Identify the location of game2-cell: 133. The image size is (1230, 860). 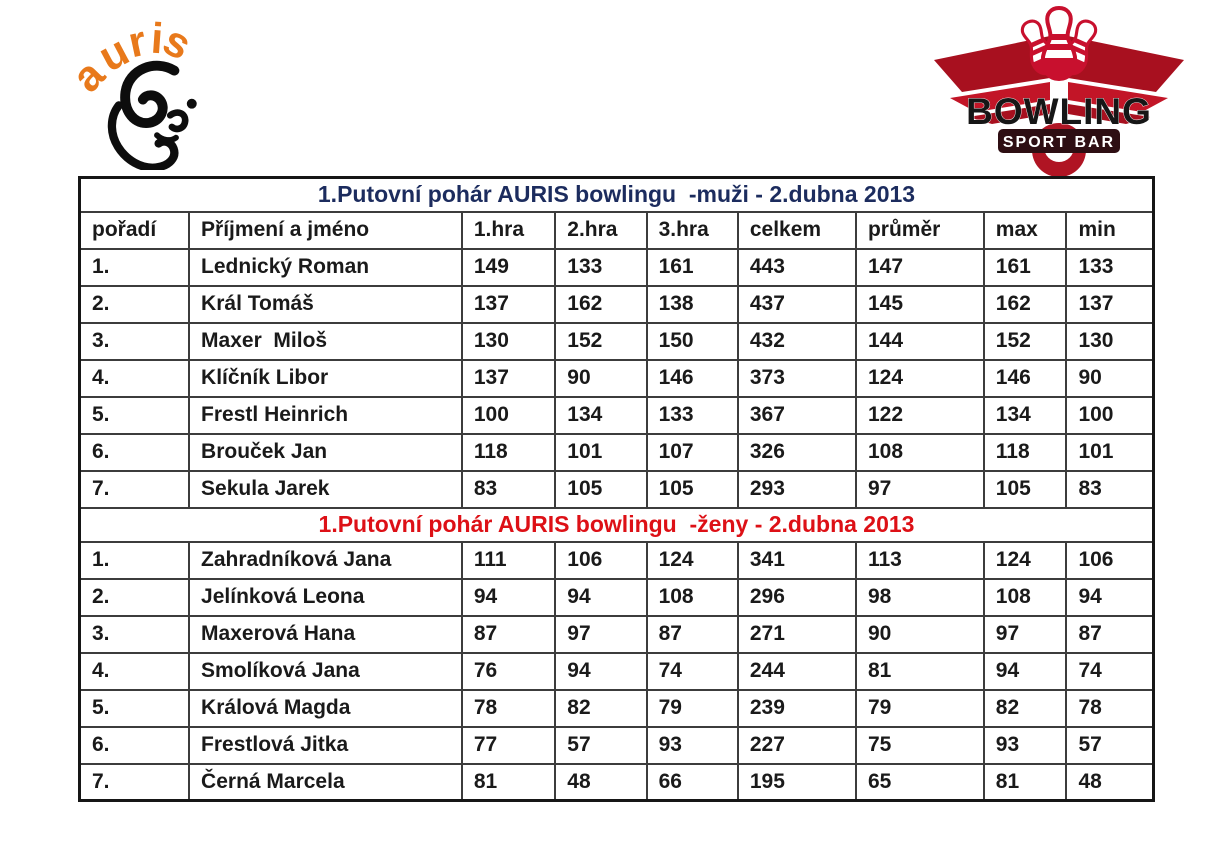
(601, 267).